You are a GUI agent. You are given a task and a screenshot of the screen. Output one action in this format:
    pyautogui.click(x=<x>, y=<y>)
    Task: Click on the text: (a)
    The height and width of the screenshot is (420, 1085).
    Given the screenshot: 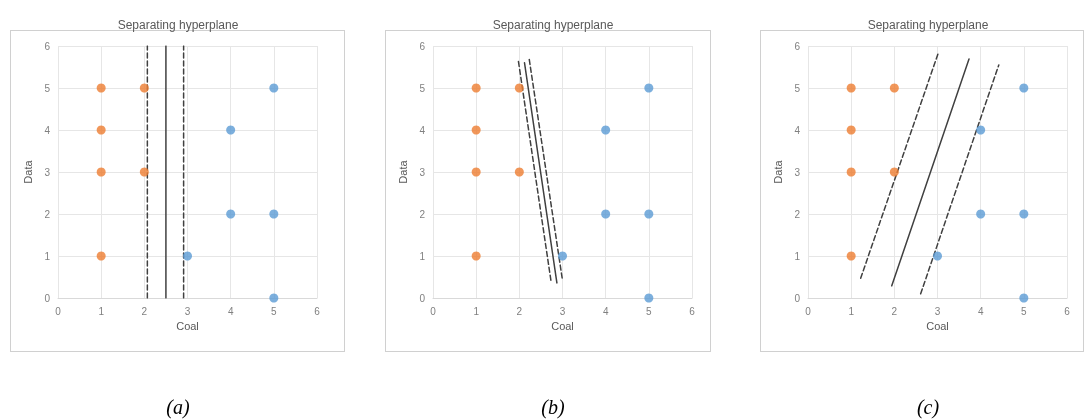 What is the action you would take?
    pyautogui.click(x=178, y=407)
    